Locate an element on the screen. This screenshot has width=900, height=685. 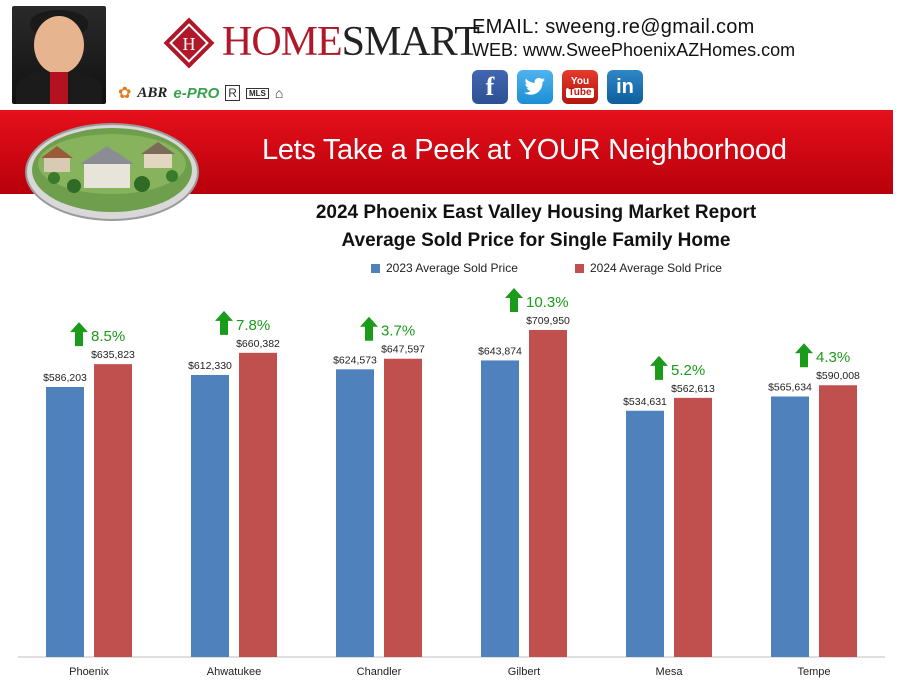
legend-2023-swatch is located at coordinates (375, 268).